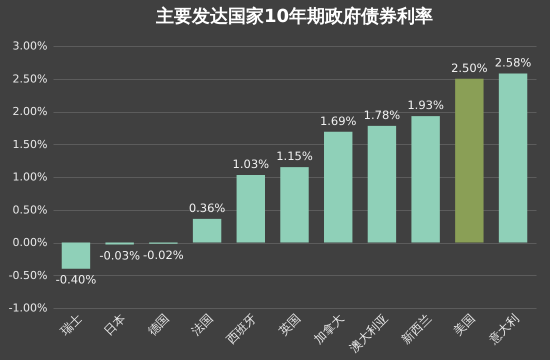  Describe the element at coordinates (338, 121) in the screenshot. I see `data-label: 1.69%` at that location.